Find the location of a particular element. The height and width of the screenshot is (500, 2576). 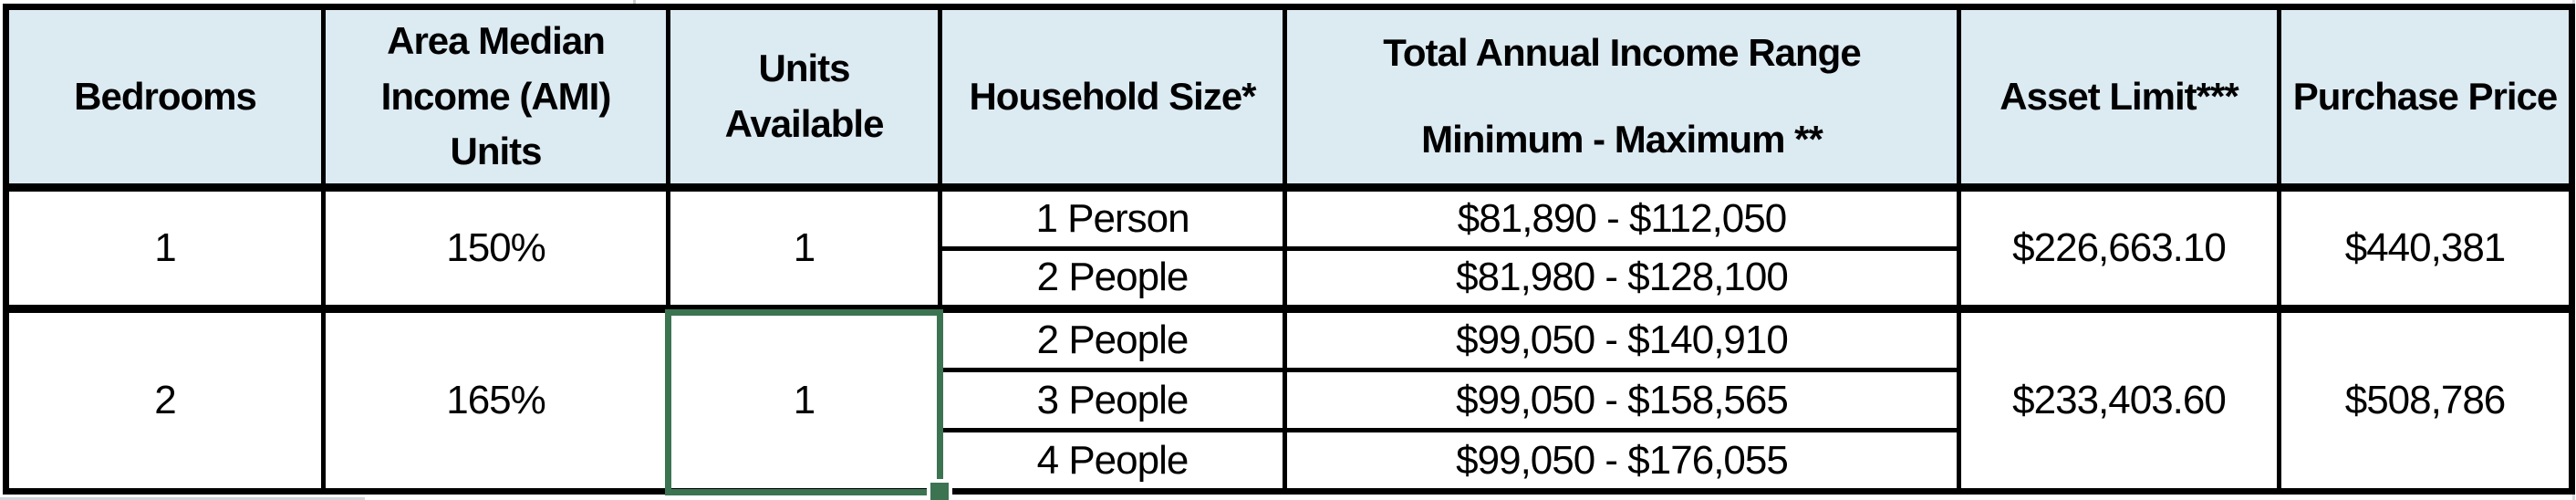

cell-units-available-2br-selected: 1 is located at coordinates (808, 404).